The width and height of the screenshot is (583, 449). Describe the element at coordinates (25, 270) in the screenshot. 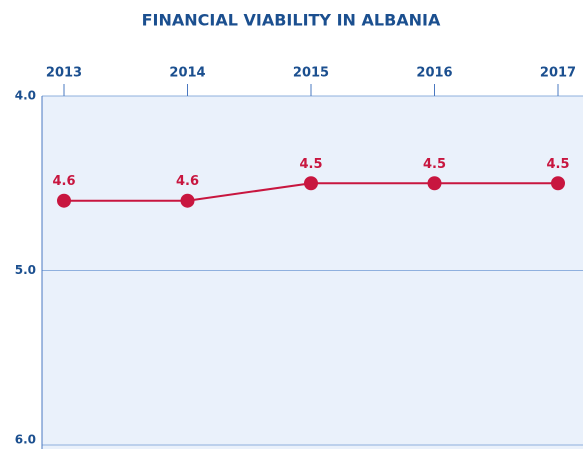

I see `y-tick-label: 5.0` at that location.